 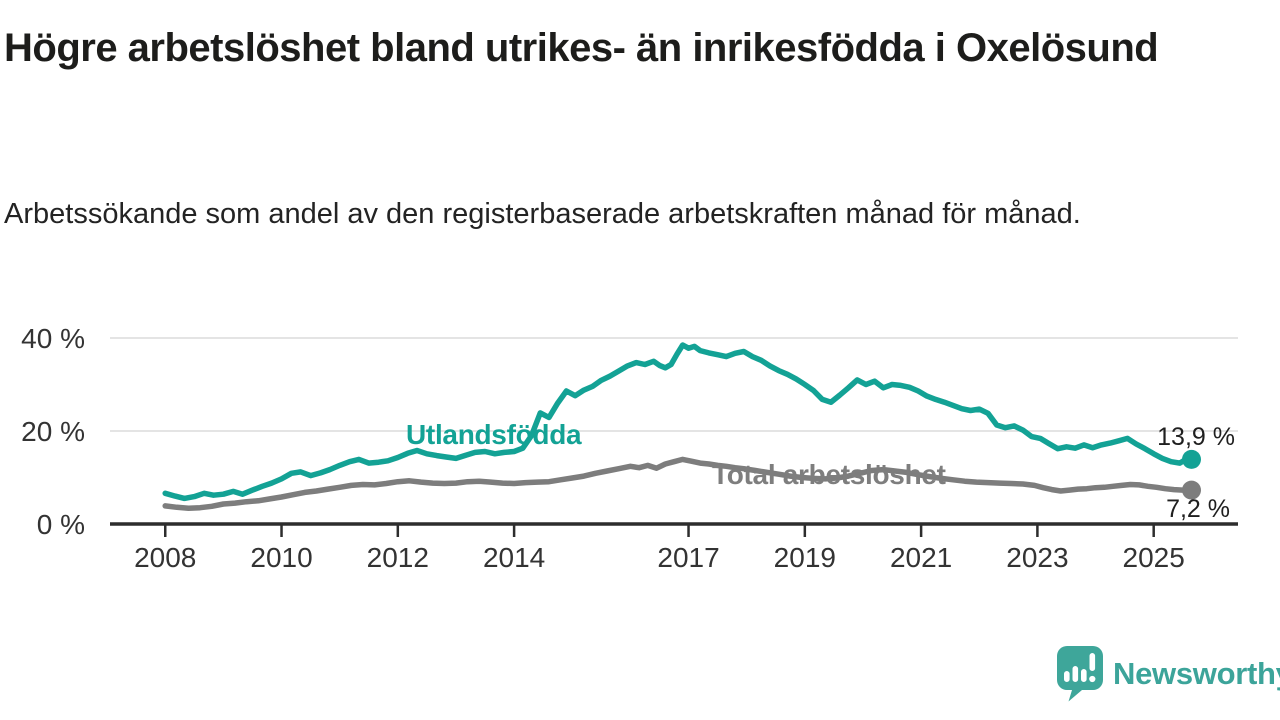 What do you see at coordinates (398, 557) in the screenshot?
I see `x-axis-label: 2012` at bounding box center [398, 557].